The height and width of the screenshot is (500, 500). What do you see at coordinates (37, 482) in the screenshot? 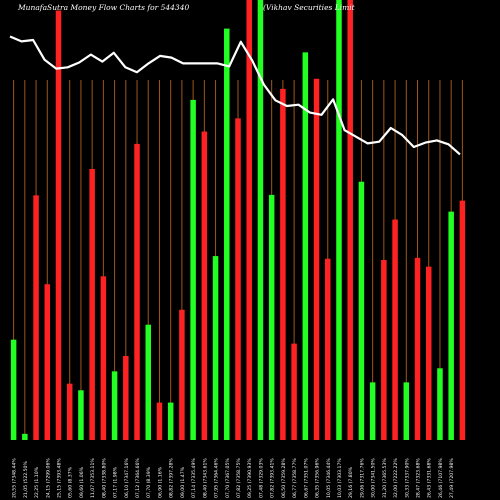
I see `x-tick-label: 22,25 (1.10%` at bounding box center [37, 482].